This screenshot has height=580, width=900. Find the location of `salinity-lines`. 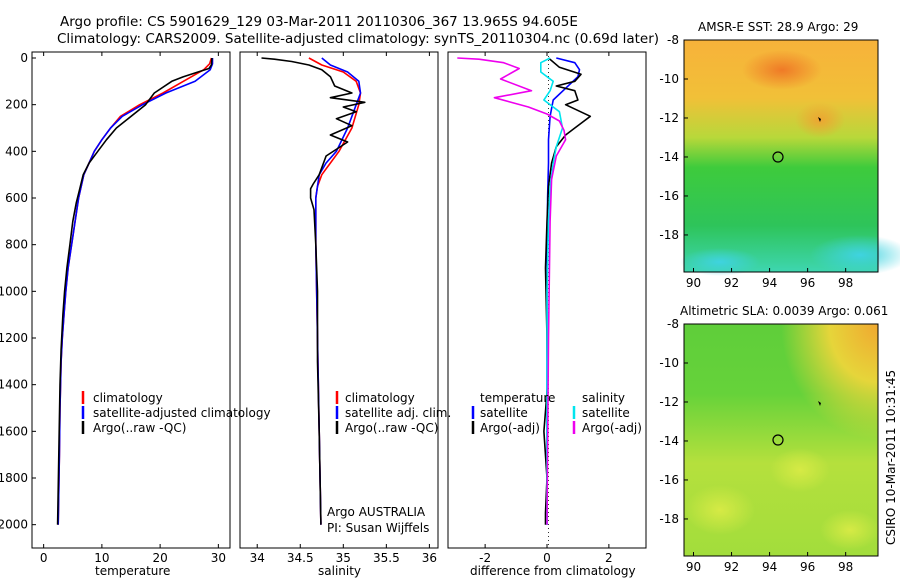

salinity-lines is located at coordinates (313, 291).